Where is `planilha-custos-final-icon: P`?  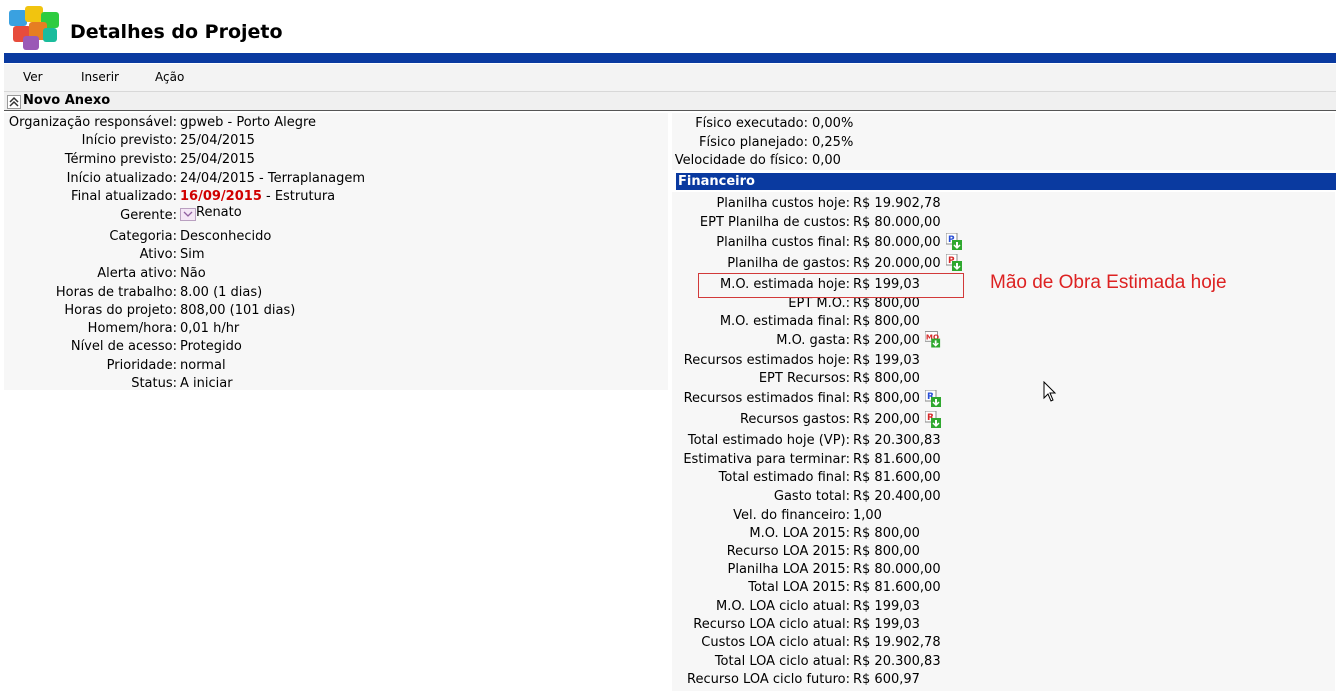 planilha-custos-final-icon: P is located at coordinates (954, 241).